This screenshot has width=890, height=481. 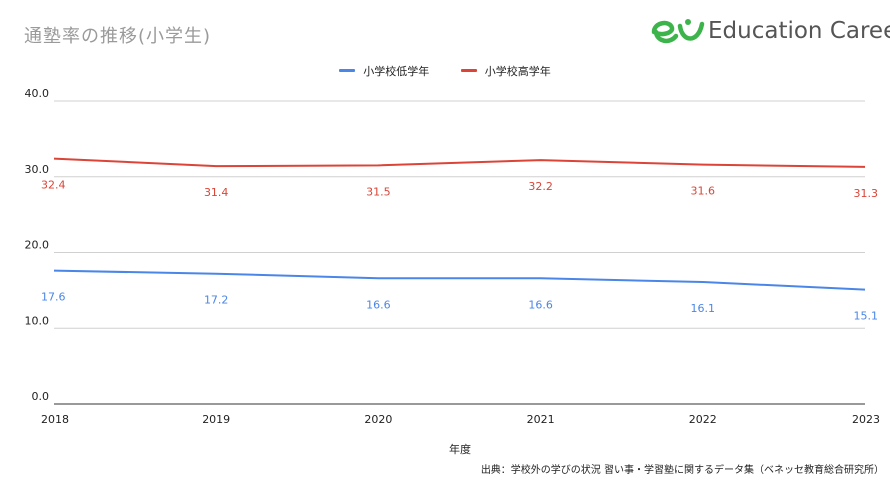 What do you see at coordinates (703, 308) in the screenshot?
I see `data-label: 16.1` at bounding box center [703, 308].